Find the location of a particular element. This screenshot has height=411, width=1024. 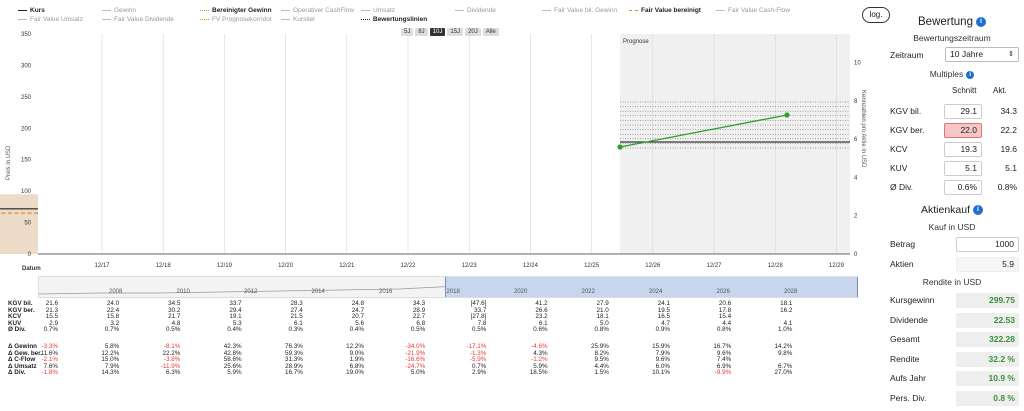

kauf-title: Aktienkauf i is located at coordinates (952, 210).